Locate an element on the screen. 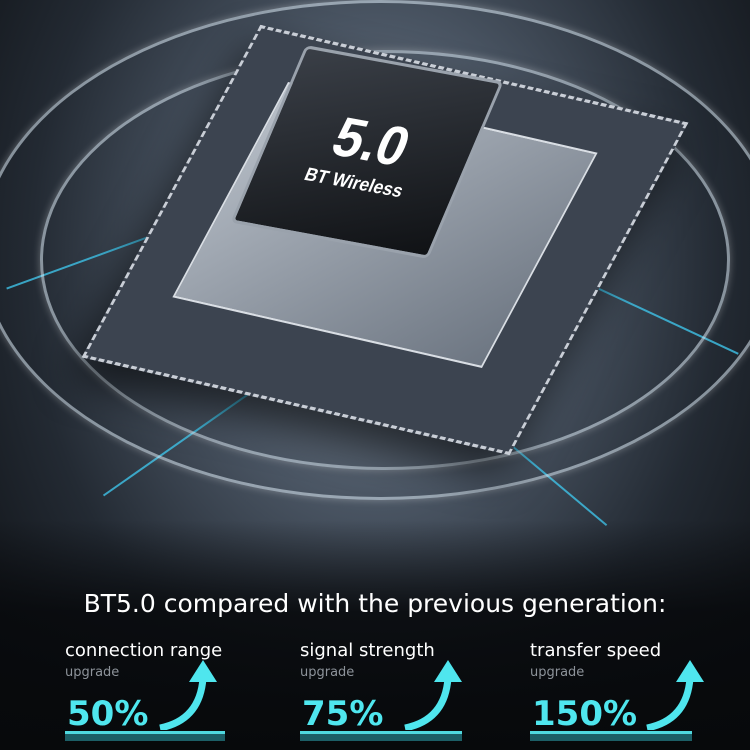  stat-value: 150% is located at coordinates (585, 714).